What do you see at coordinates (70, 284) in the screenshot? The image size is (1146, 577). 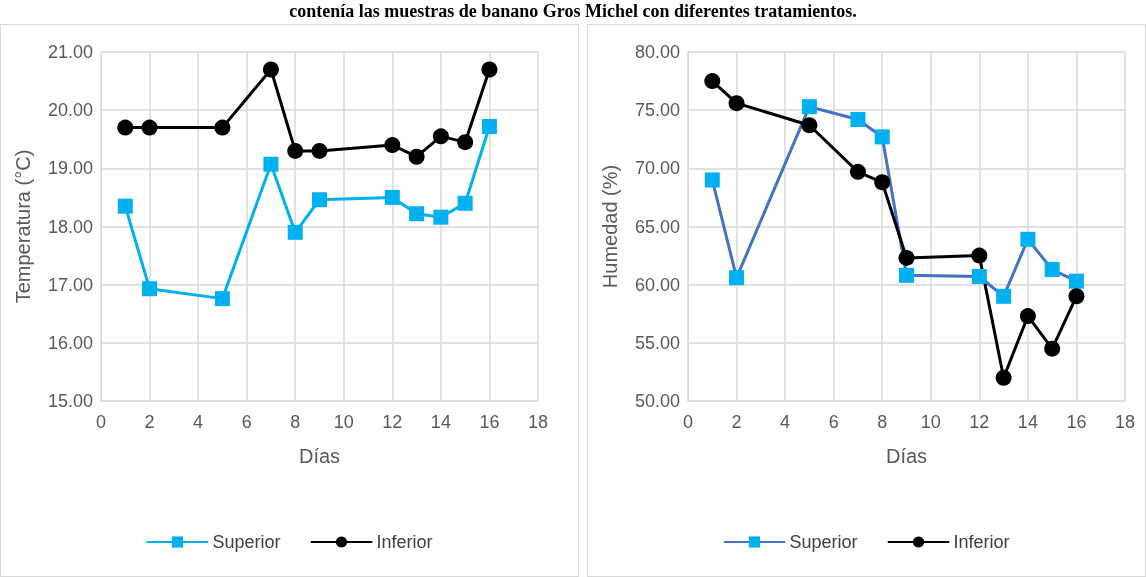 I see `y-tick-label: 17.00` at bounding box center [70, 284].